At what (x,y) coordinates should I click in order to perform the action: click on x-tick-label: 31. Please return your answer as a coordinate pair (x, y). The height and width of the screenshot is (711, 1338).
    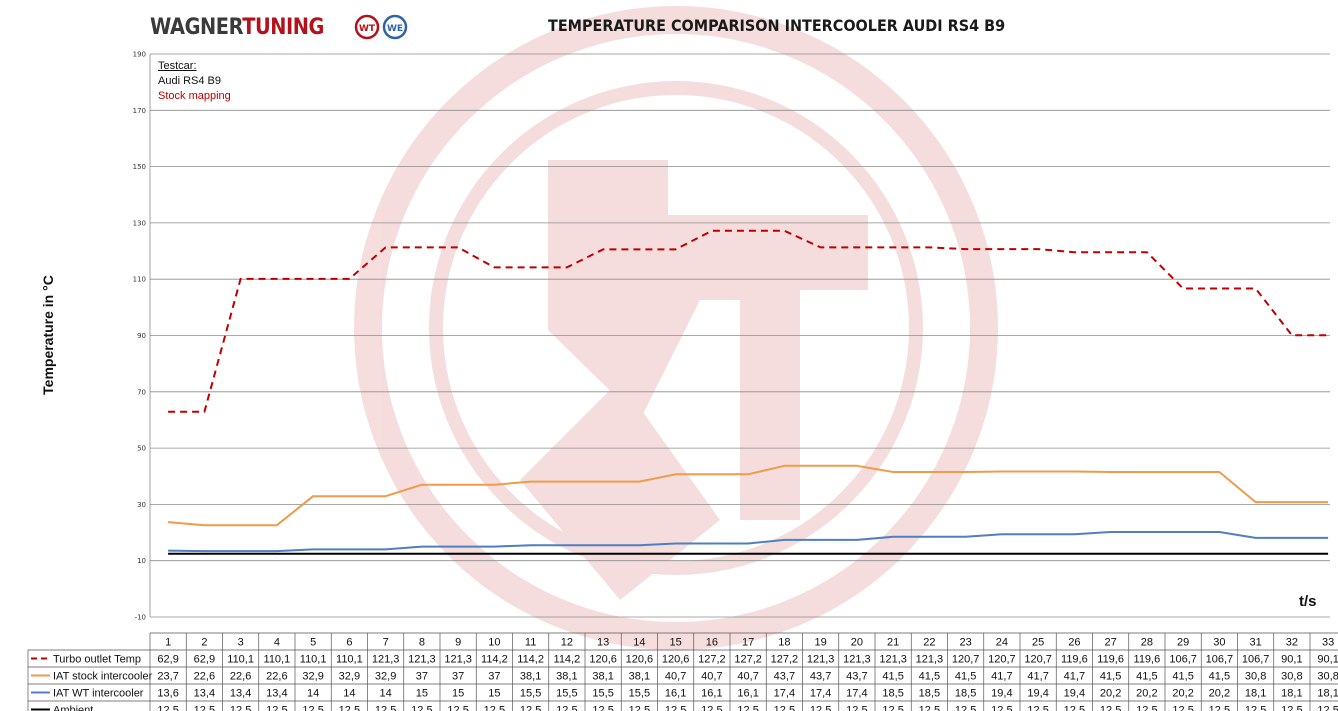
    Looking at the image, I should click on (1256, 643).